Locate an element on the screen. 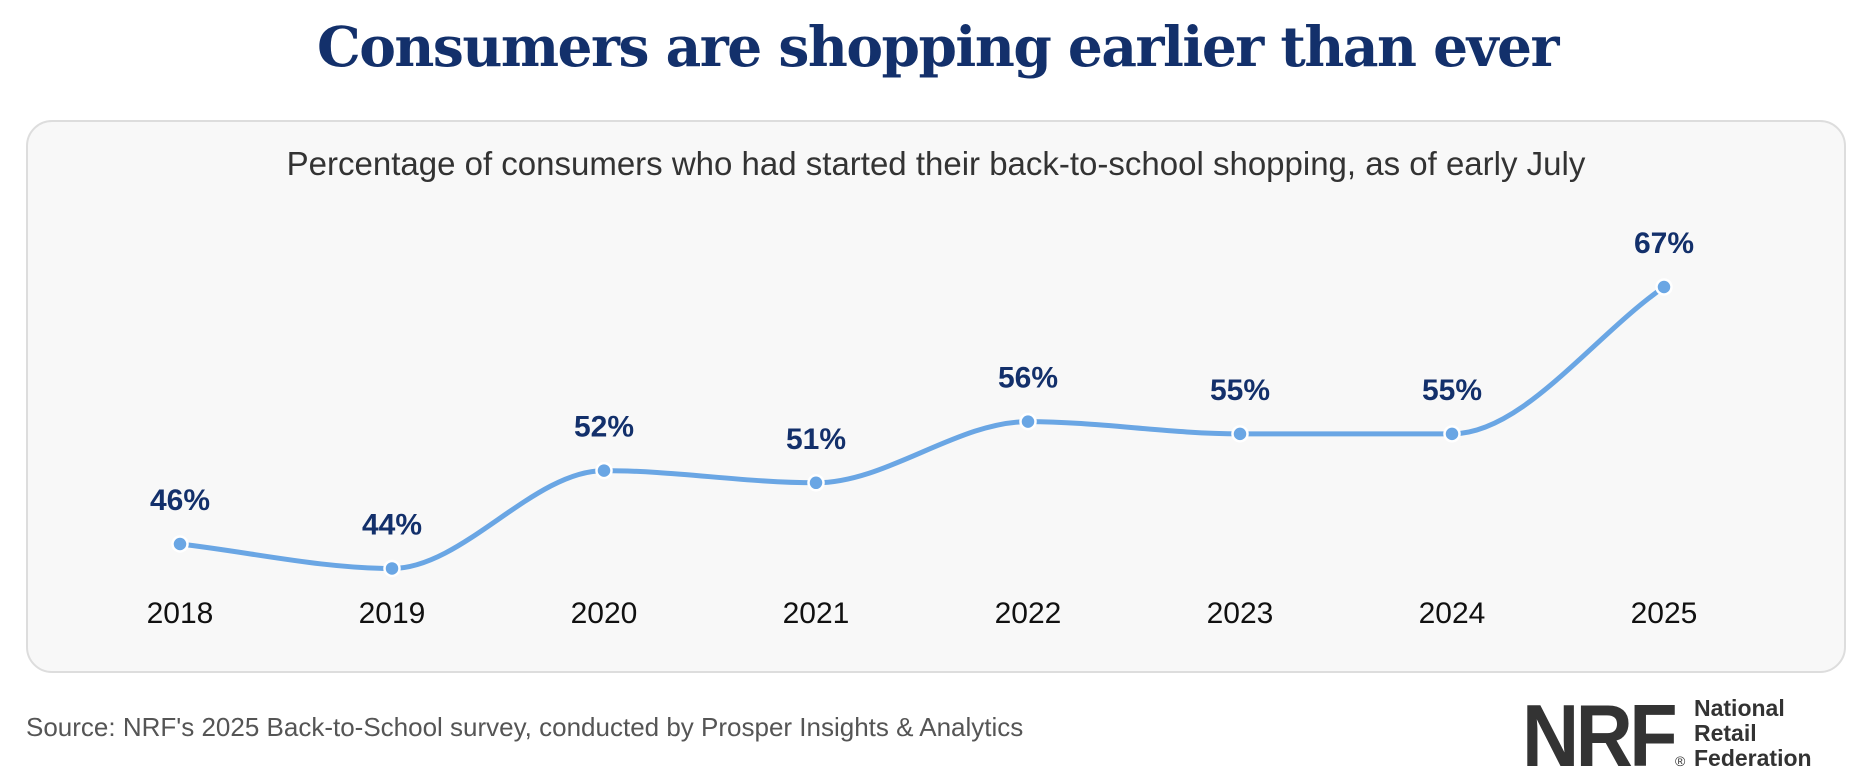 The width and height of the screenshot is (1875, 778). data-label-2020: 52% is located at coordinates (604, 427).